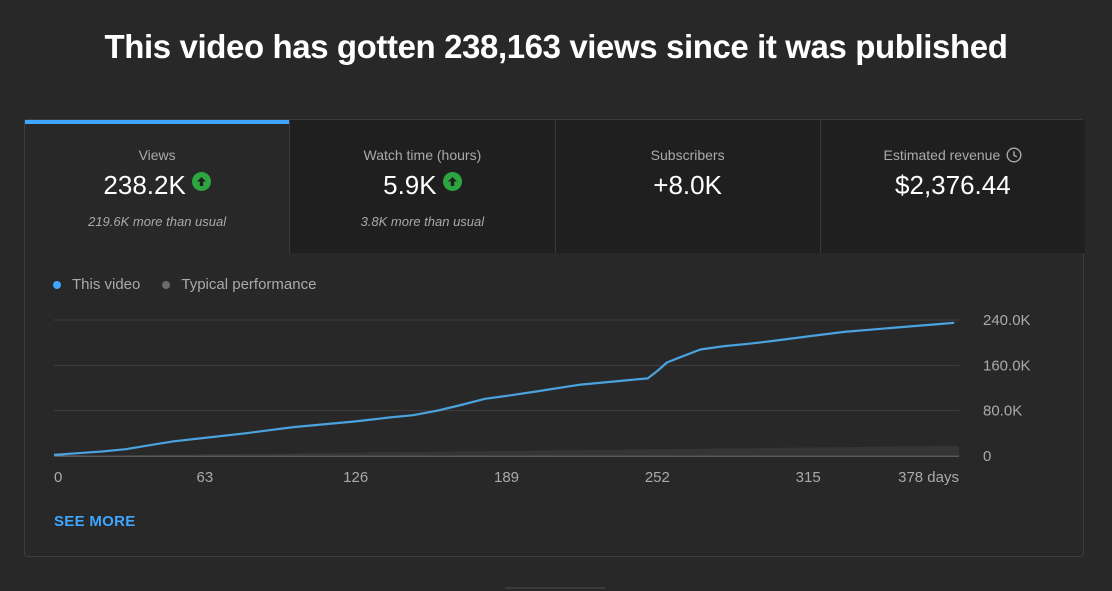  What do you see at coordinates (928, 477) in the screenshot?
I see `x-tick-label: 378 days` at bounding box center [928, 477].